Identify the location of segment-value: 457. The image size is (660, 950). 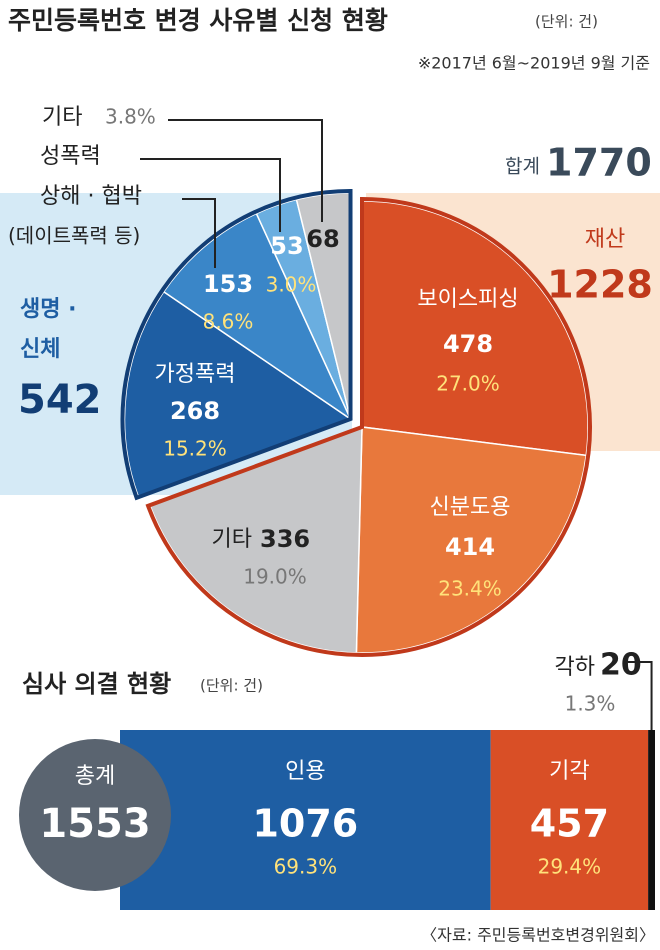
(569, 824).